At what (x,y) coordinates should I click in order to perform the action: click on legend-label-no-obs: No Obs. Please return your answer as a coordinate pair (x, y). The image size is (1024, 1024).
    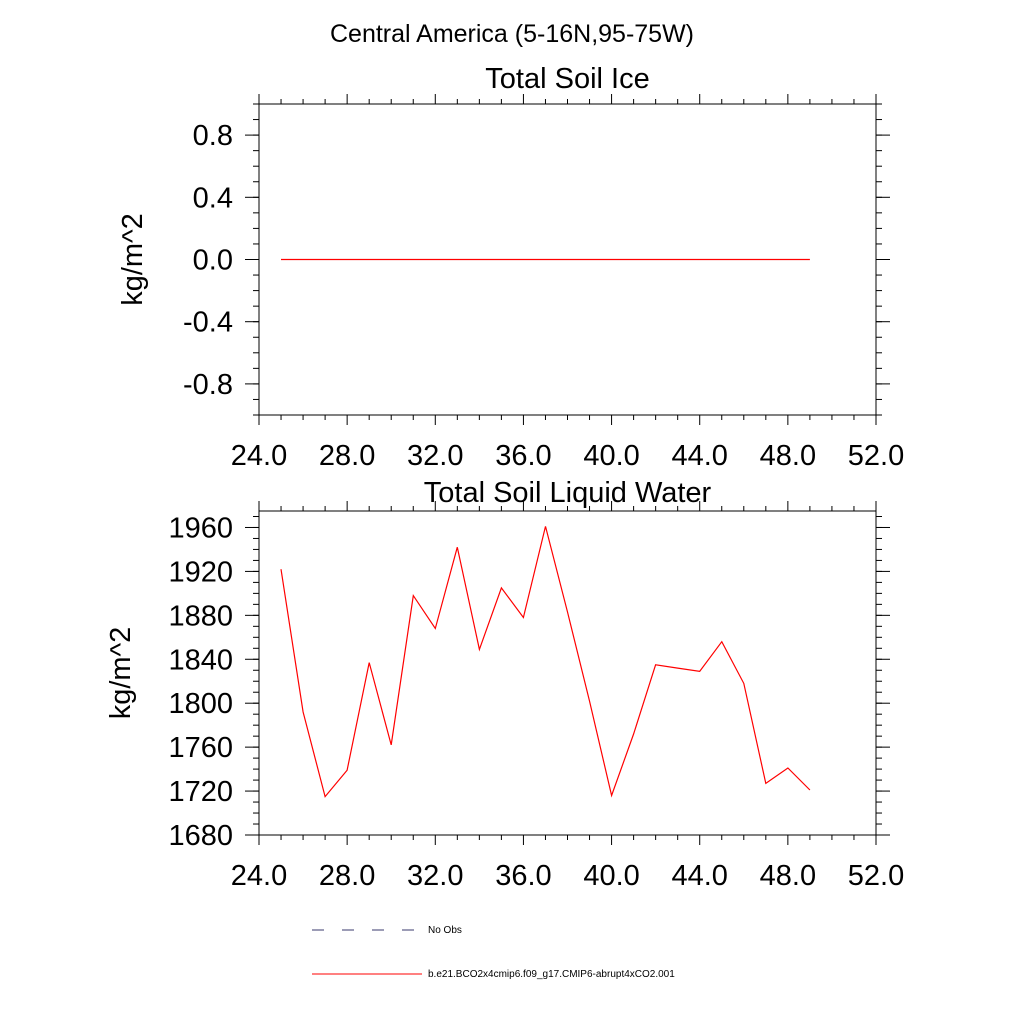
    Looking at the image, I should click on (445, 930).